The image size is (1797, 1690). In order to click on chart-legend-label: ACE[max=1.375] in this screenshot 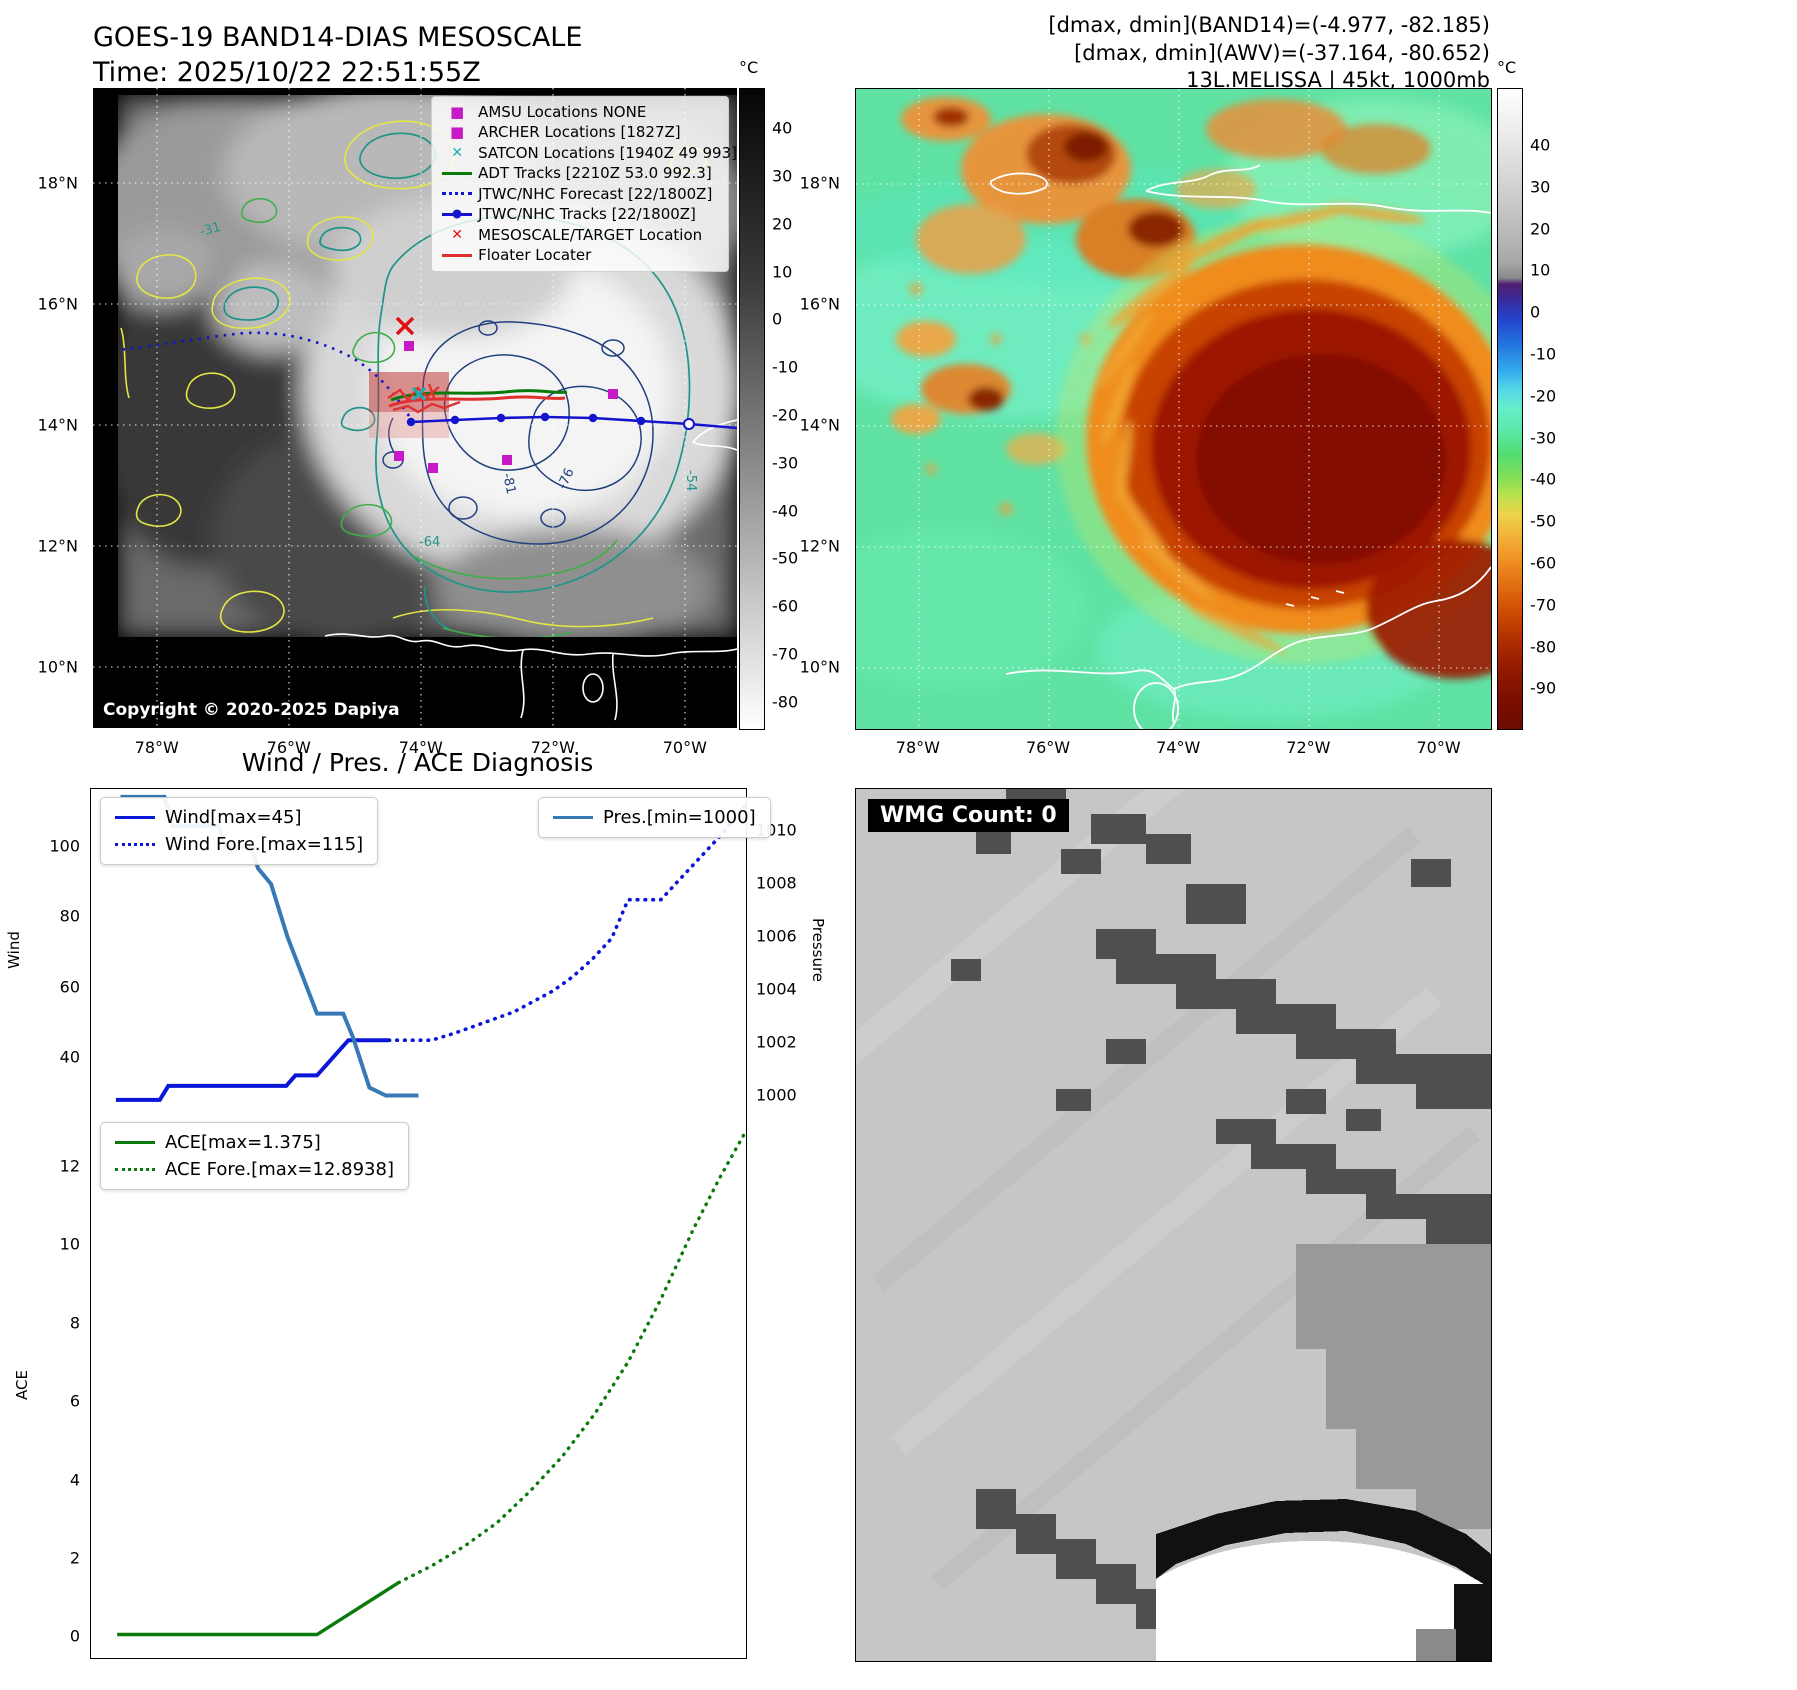, I will do `click(243, 1142)`.